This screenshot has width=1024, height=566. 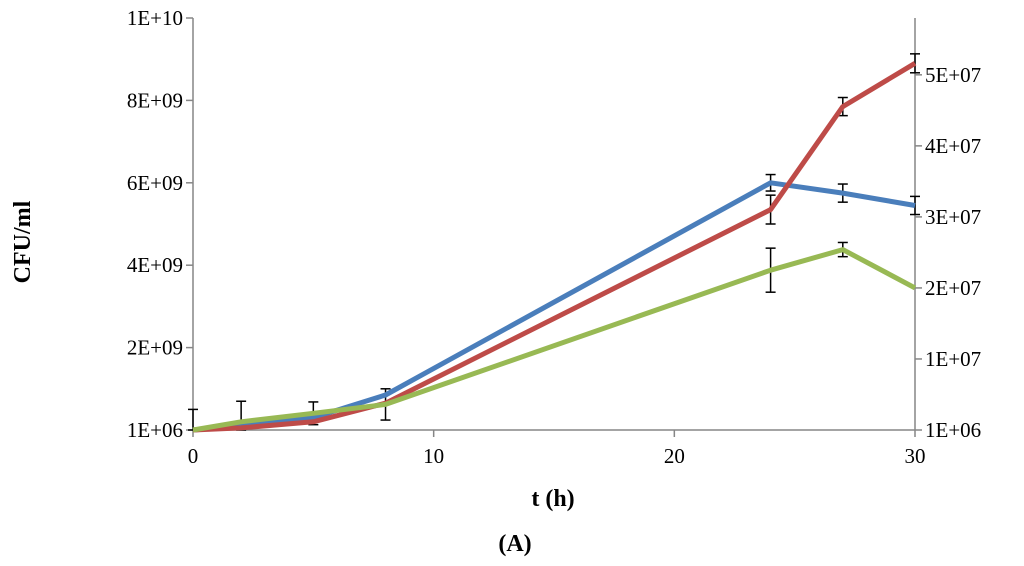 What do you see at coordinates (953, 288) in the screenshot?
I see `y2-tick-label: 2E+07` at bounding box center [953, 288].